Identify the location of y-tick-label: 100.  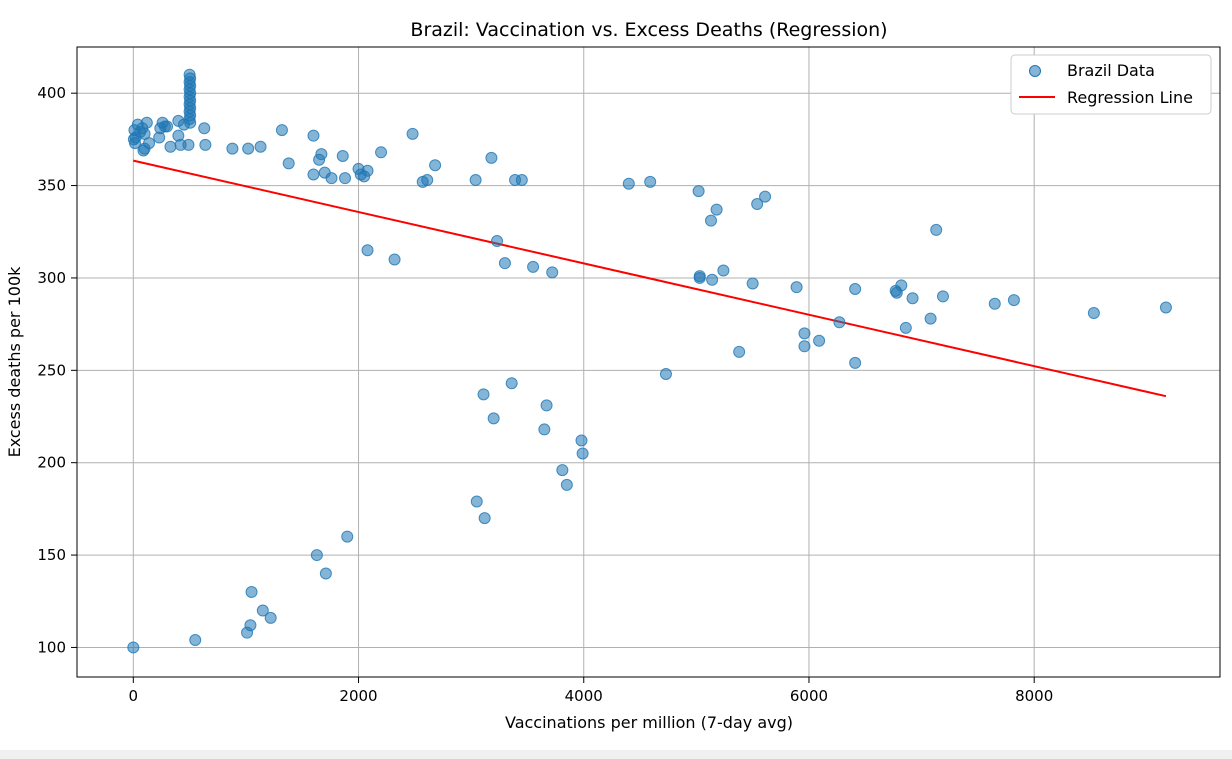
(51, 647).